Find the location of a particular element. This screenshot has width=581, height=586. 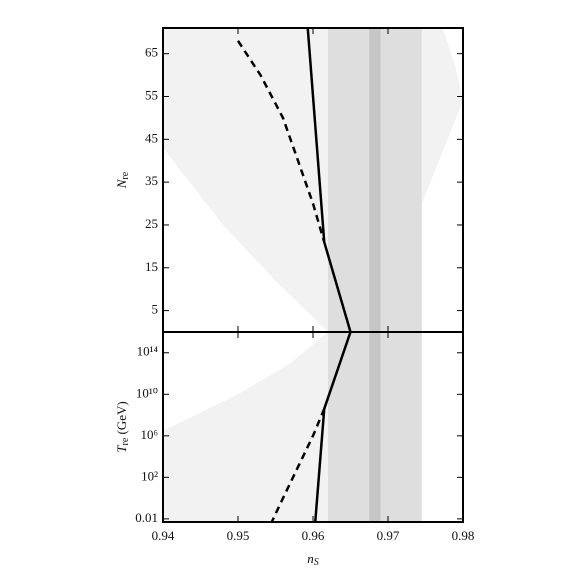

x-tick-label: 0.97 is located at coordinates (388, 535).